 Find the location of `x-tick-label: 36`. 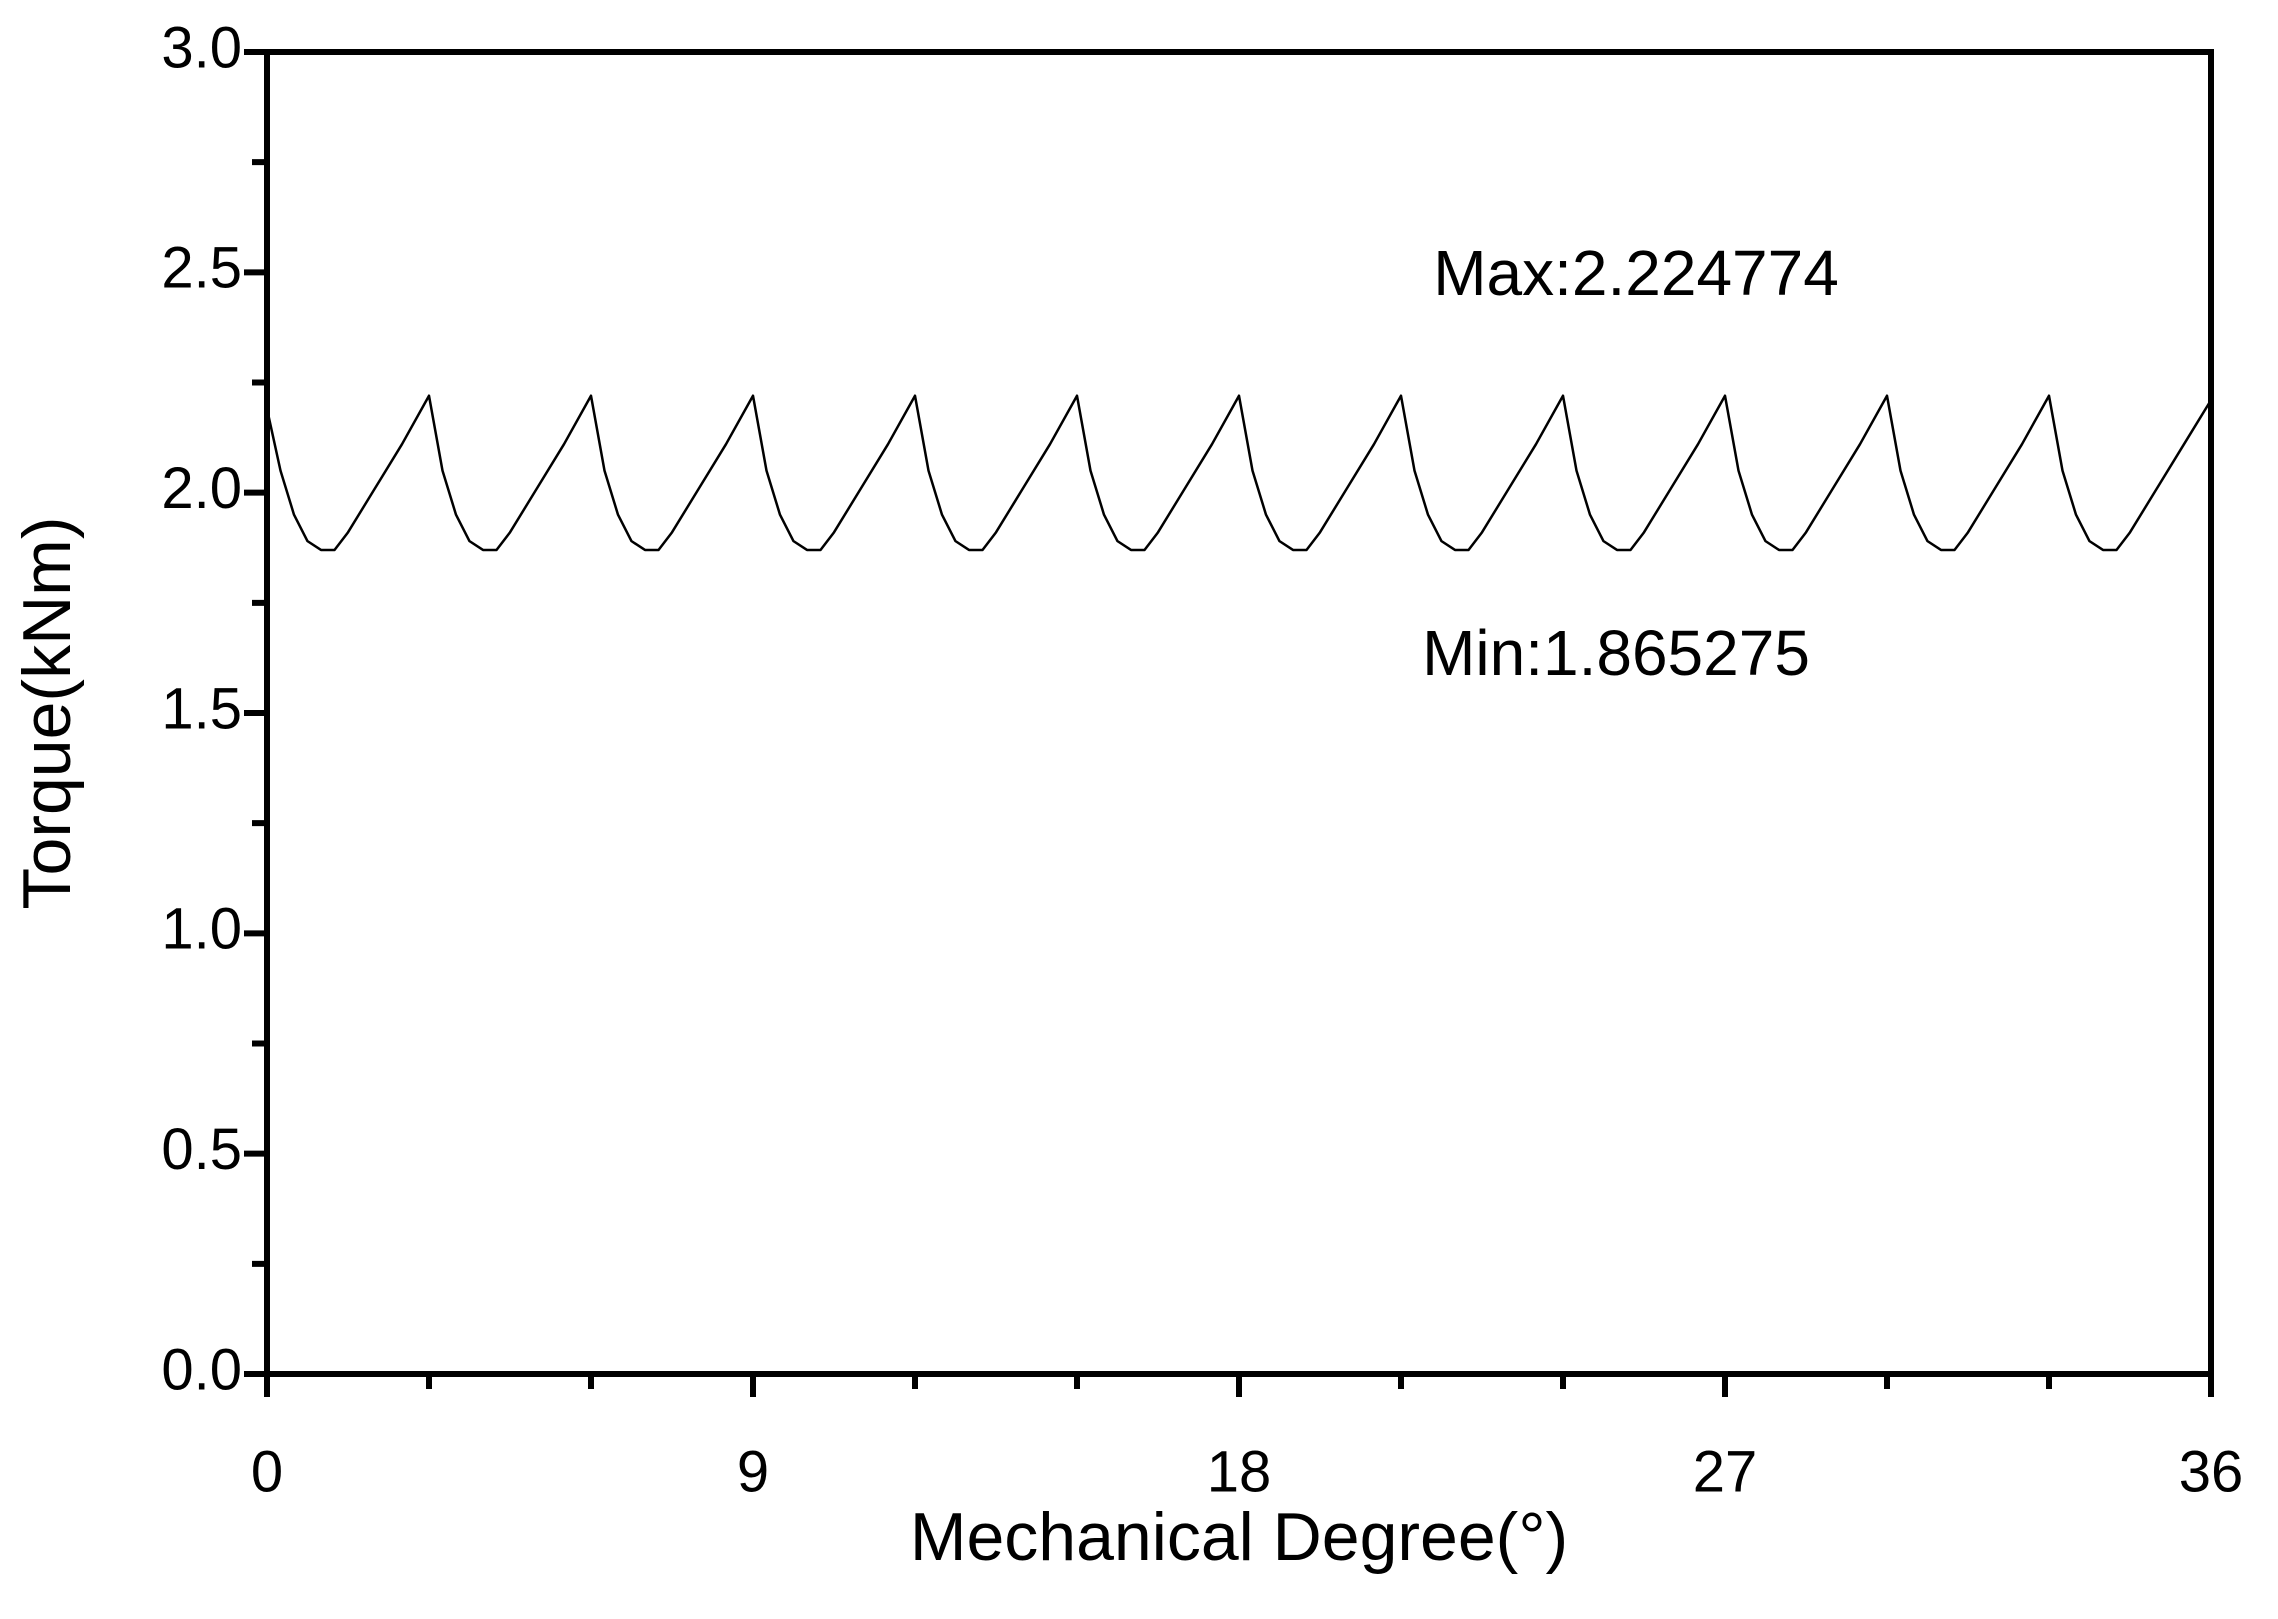

x-tick-label: 36 is located at coordinates (2211, 1471).